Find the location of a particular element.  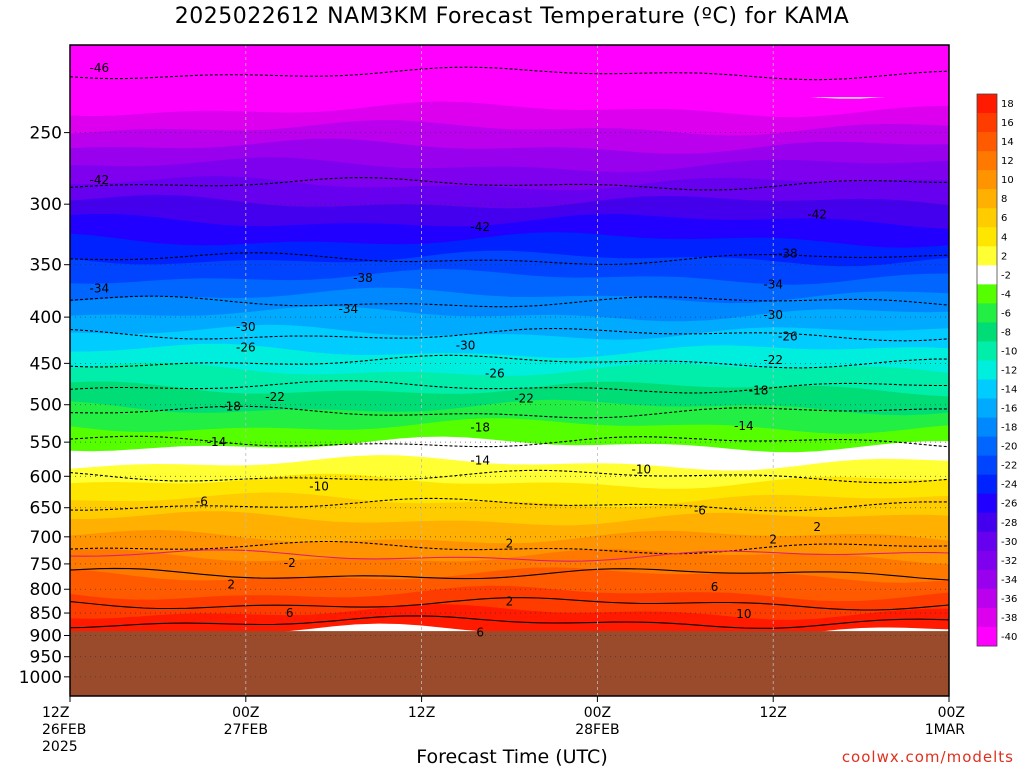

colorbar-tick-label: -16 is located at coordinates (1009, 409).